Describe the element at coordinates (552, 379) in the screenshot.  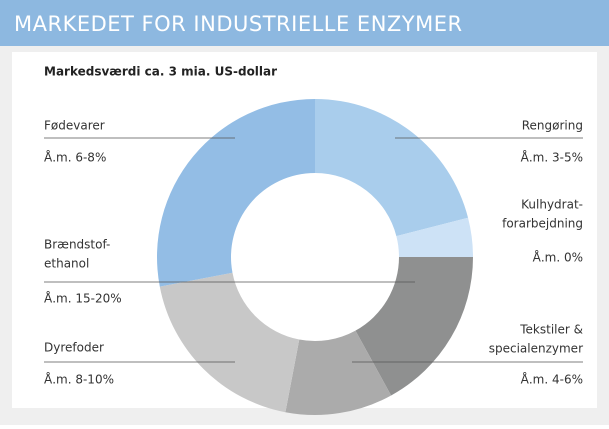
I see `segment-growth: Å.m. 4-6%` at that location.